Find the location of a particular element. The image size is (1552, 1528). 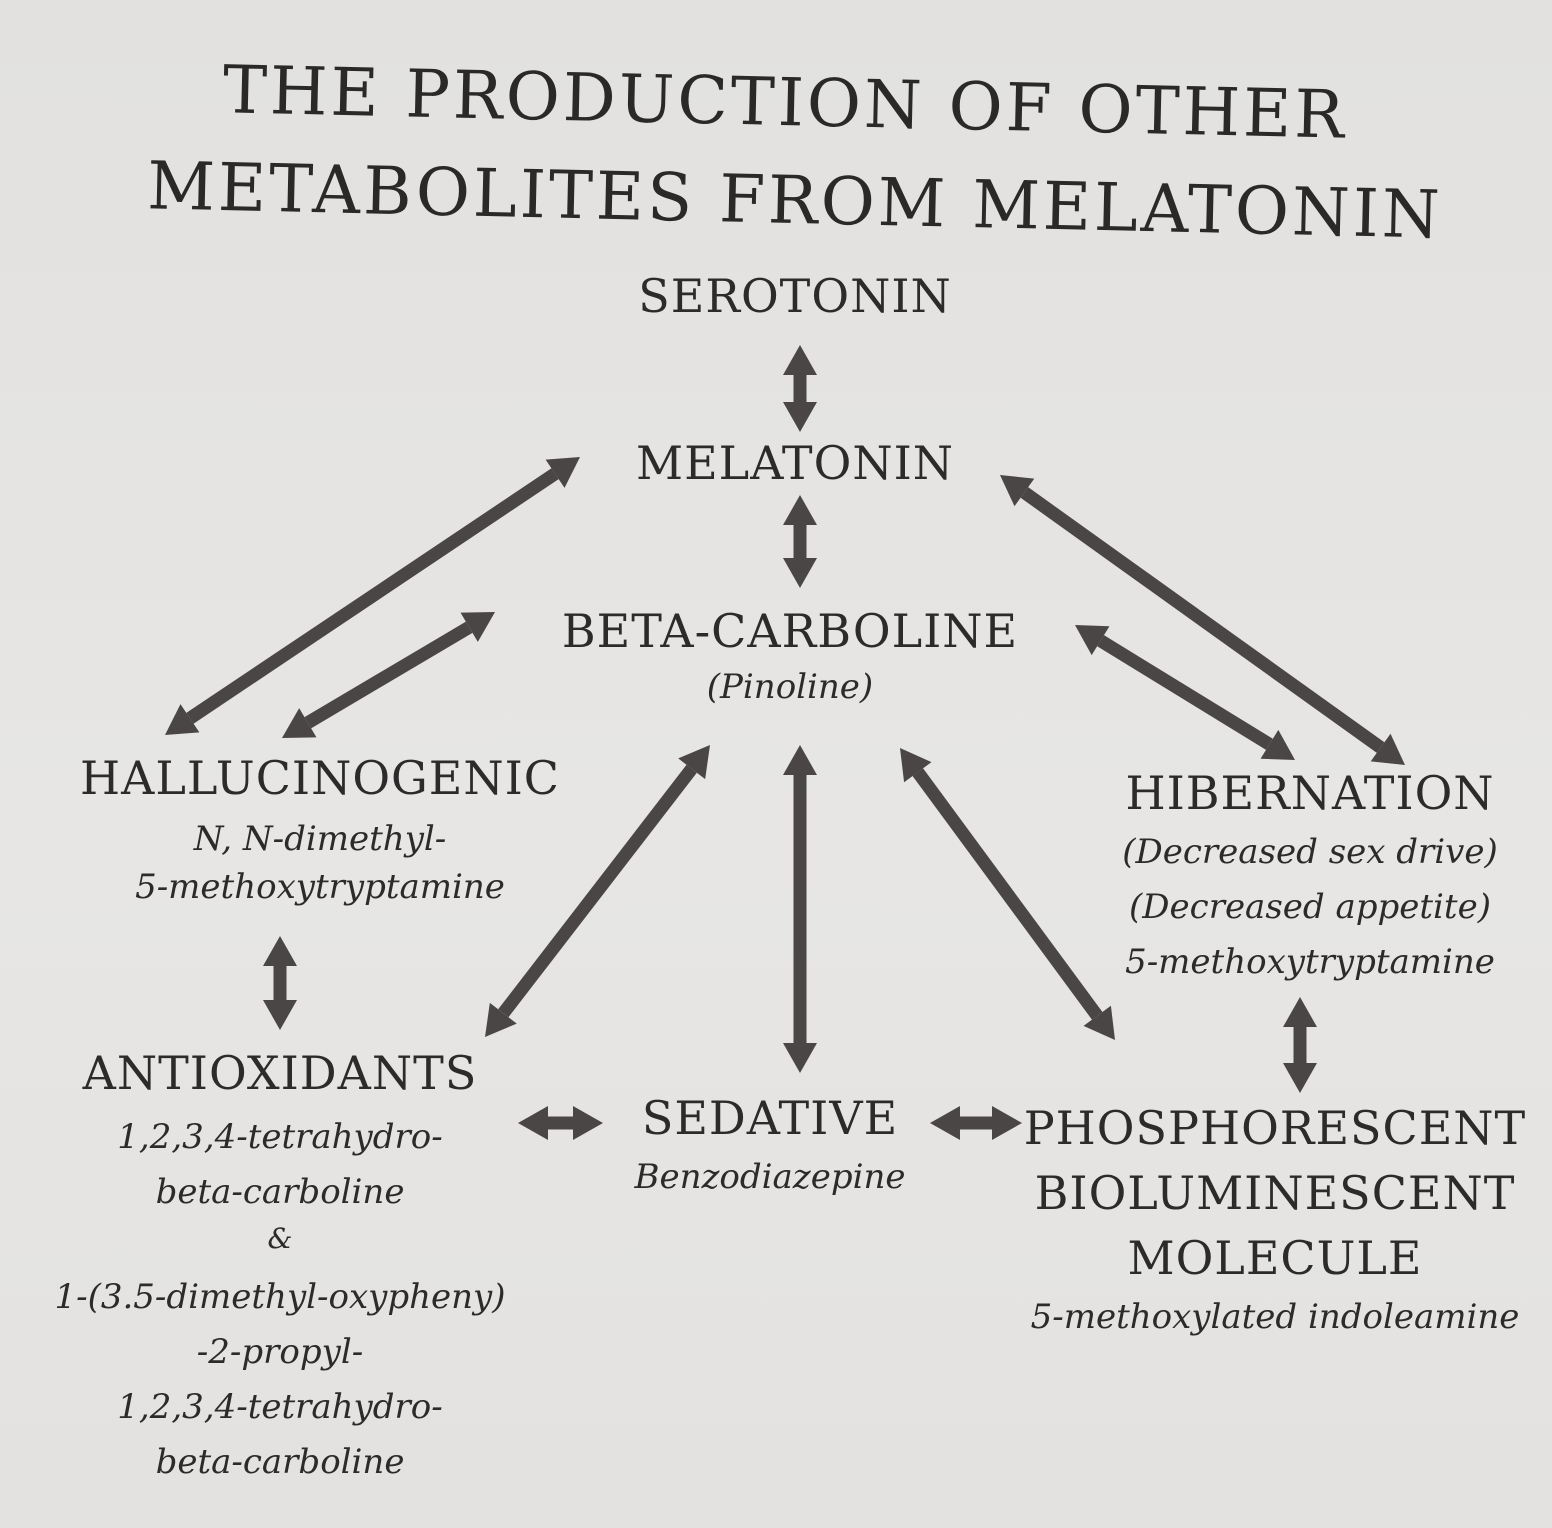

molecule-line: MOLECULE is located at coordinates (1275, 1258).